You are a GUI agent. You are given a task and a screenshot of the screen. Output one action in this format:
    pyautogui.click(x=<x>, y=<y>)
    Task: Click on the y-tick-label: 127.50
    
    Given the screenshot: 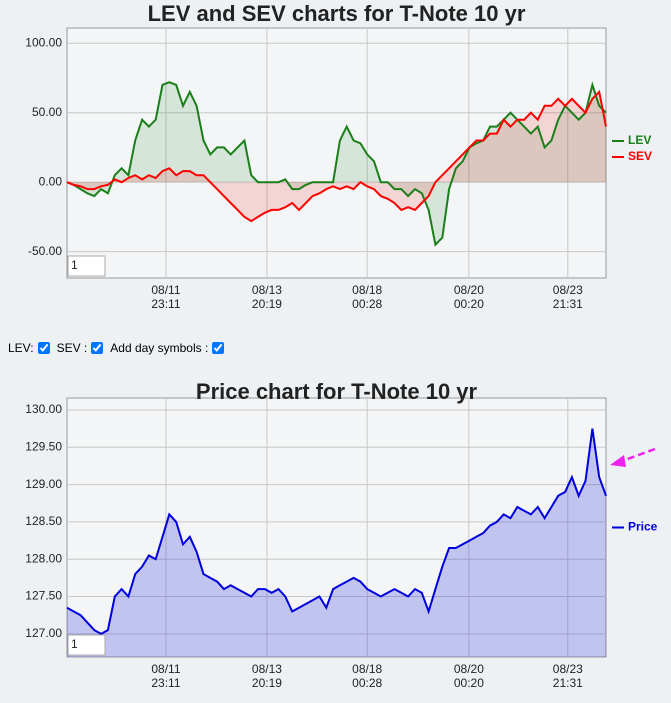 What is the action you would take?
    pyautogui.click(x=43, y=596)
    